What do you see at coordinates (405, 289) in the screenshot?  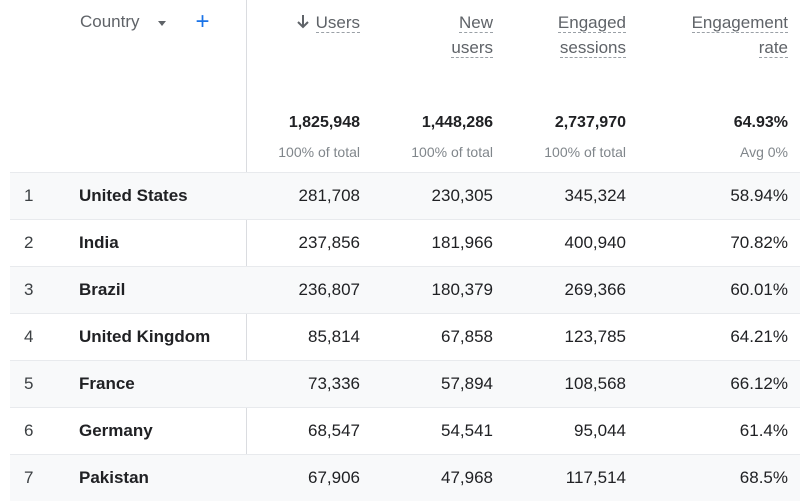 I see `table-row: 3 Brazil 236,807 180,379 269,366 60.01%` at bounding box center [405, 289].